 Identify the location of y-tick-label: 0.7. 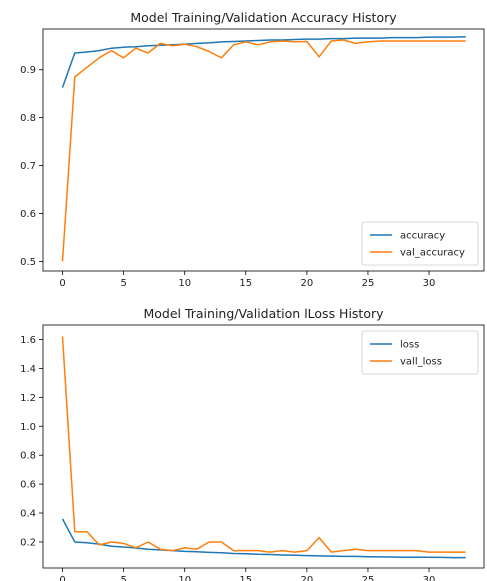
(28, 166).